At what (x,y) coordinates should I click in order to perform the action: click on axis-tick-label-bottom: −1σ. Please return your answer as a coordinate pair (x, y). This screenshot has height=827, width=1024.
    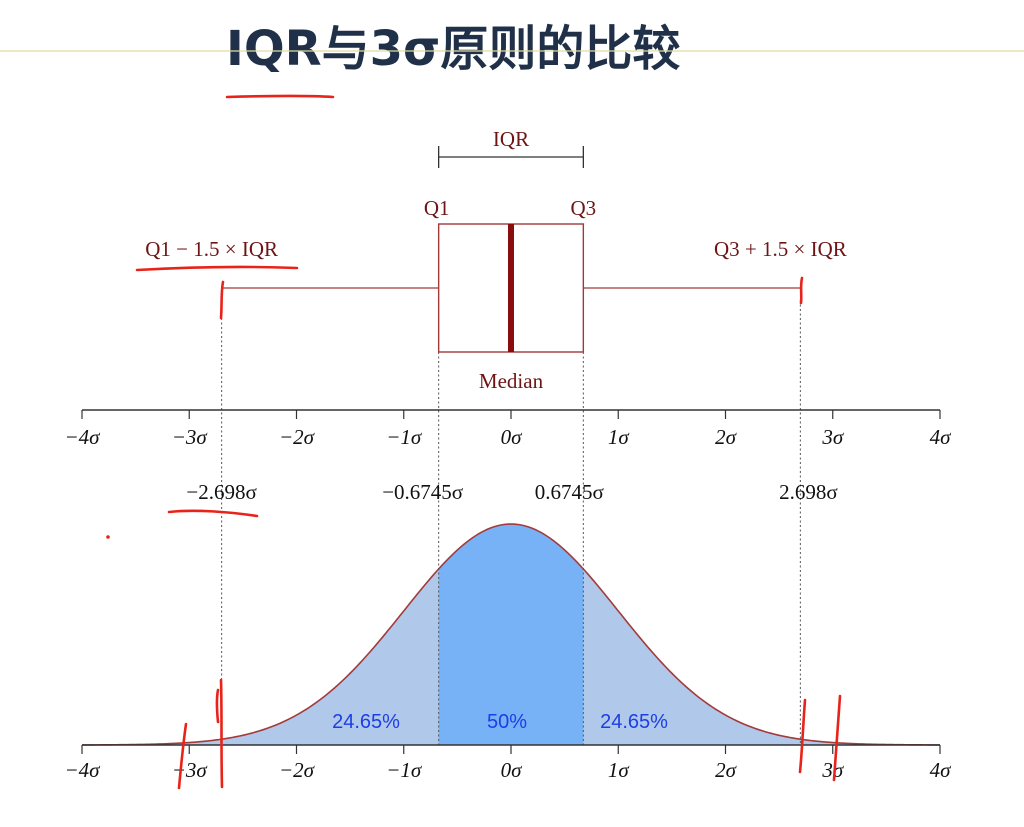
    Looking at the image, I should click on (404, 770).